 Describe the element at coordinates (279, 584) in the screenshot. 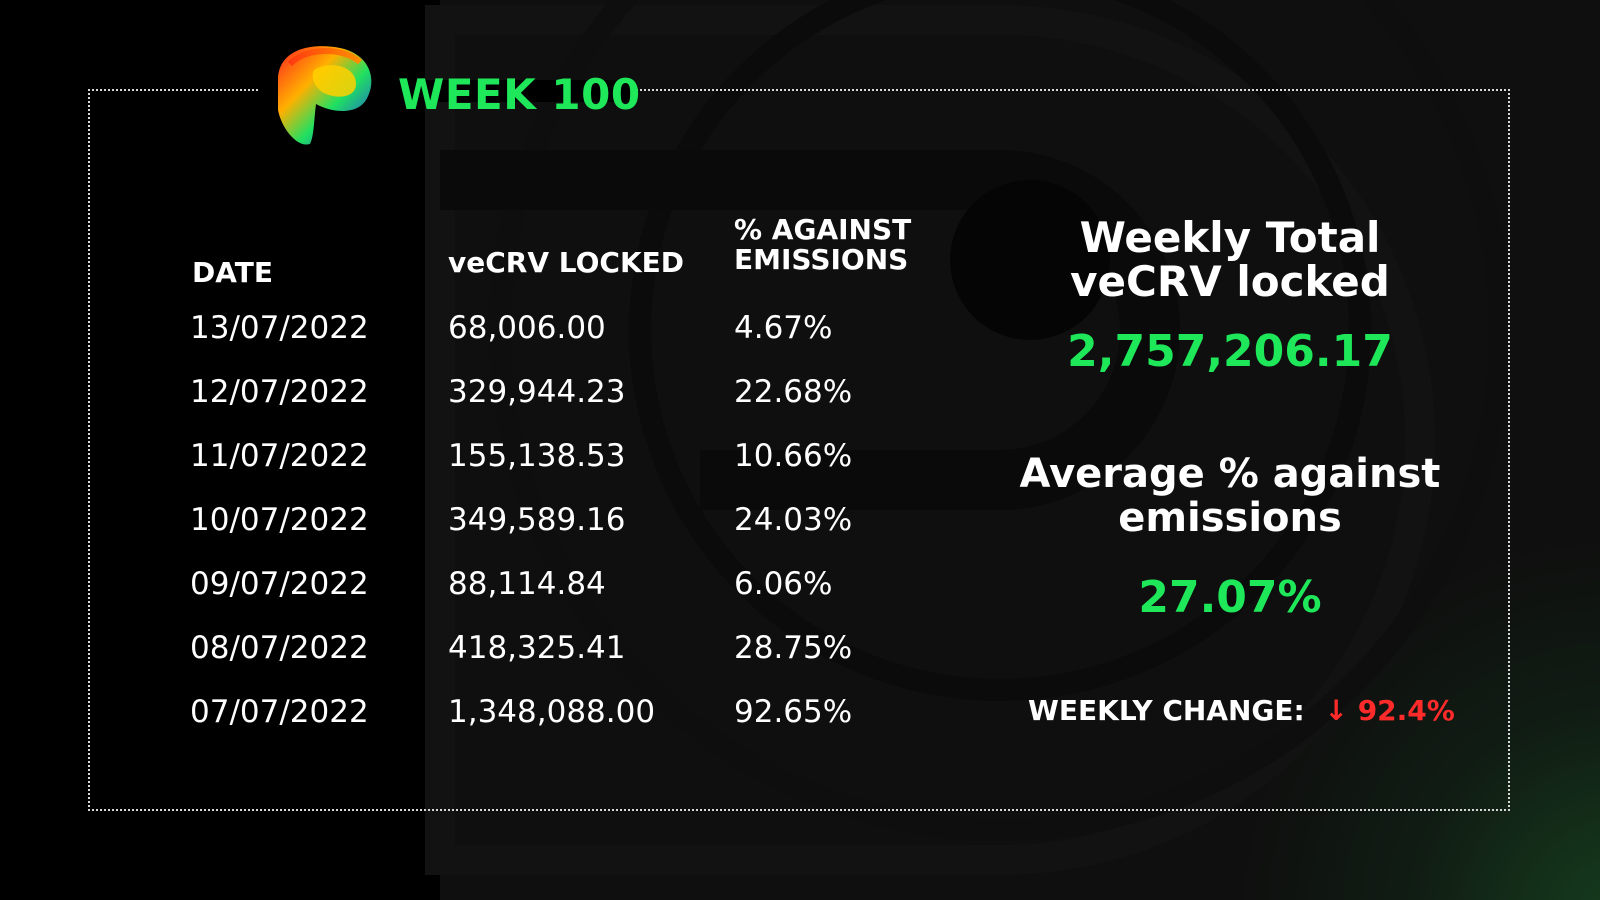

I see `cell-date: 09/07/2022` at that location.